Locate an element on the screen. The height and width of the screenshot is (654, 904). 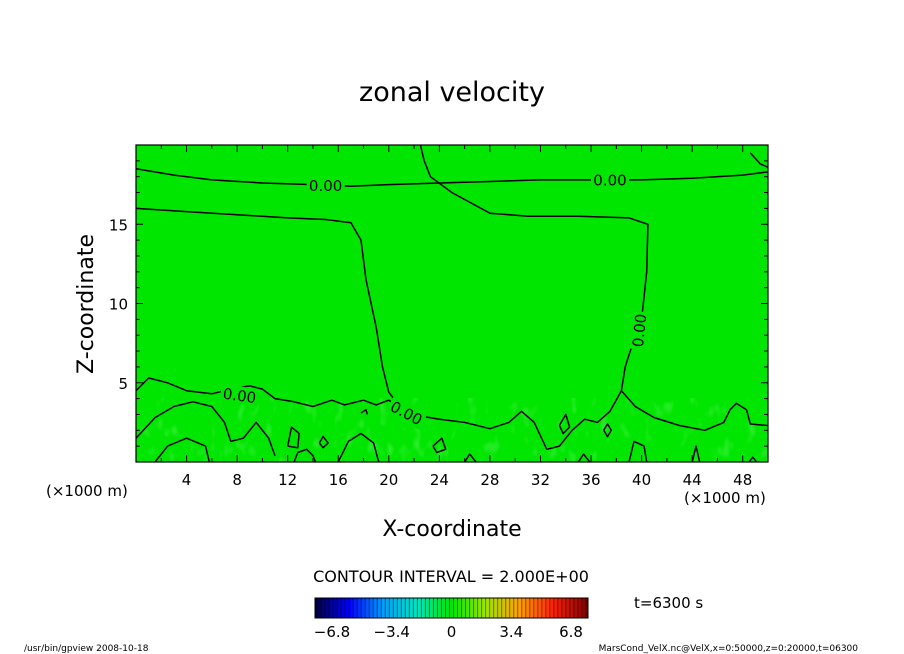
colorbar-ticks: −6.8 −3.4 0 3.4 6.8 is located at coordinates (448, 632).